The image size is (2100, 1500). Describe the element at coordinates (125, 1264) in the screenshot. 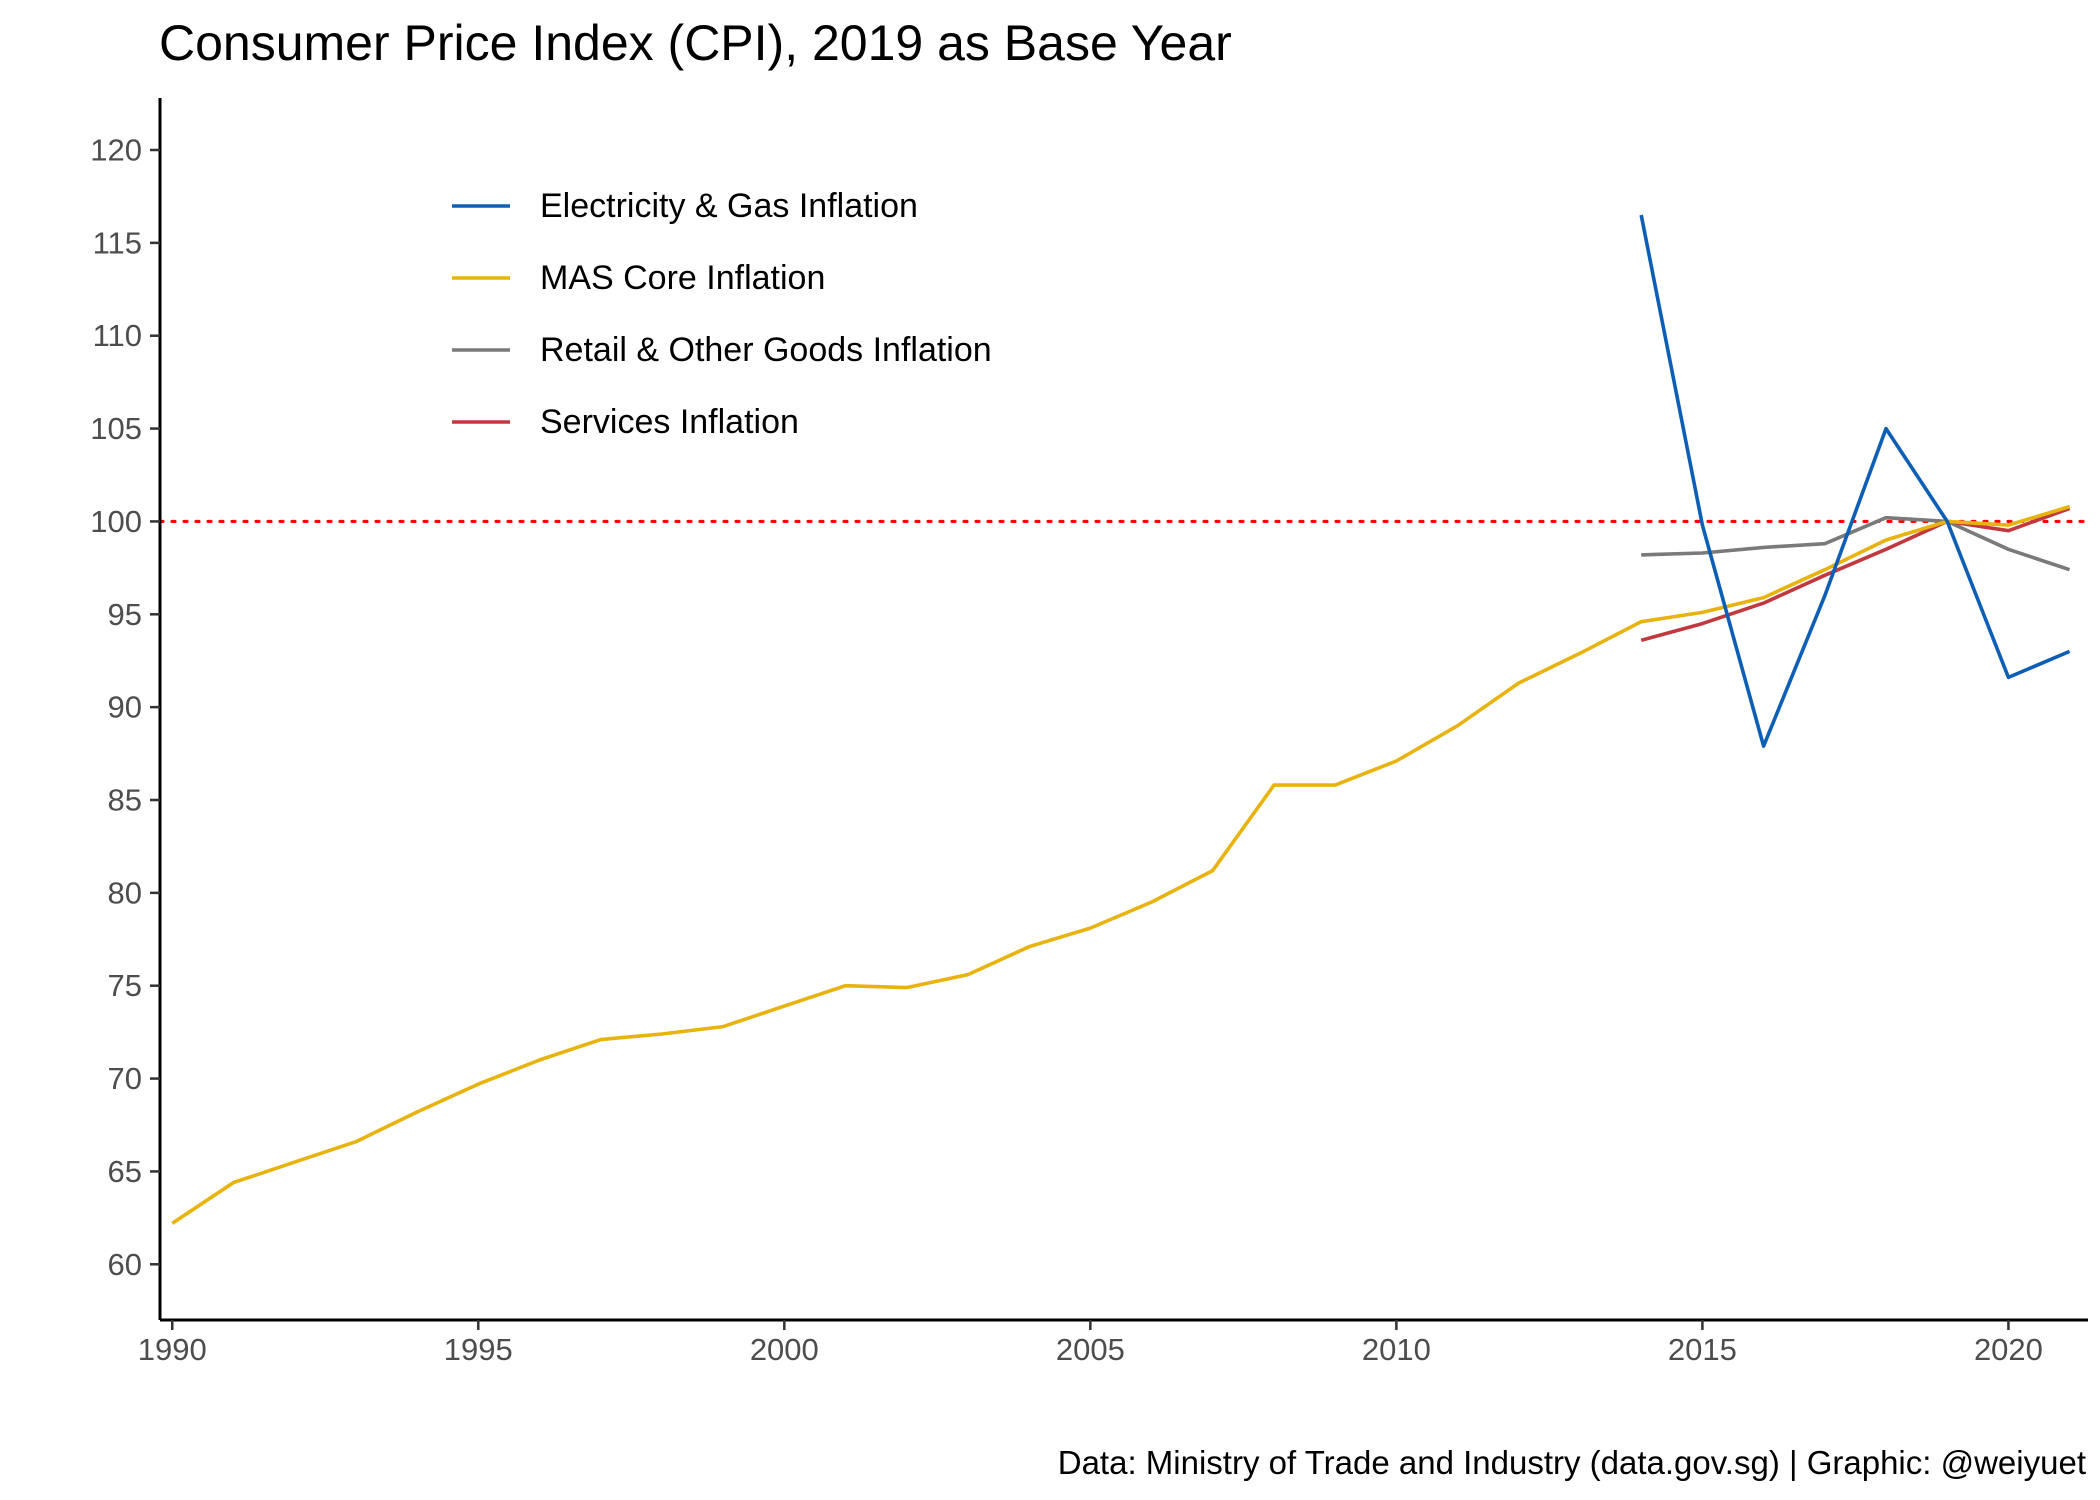

I see `y-tick-label: 60` at that location.